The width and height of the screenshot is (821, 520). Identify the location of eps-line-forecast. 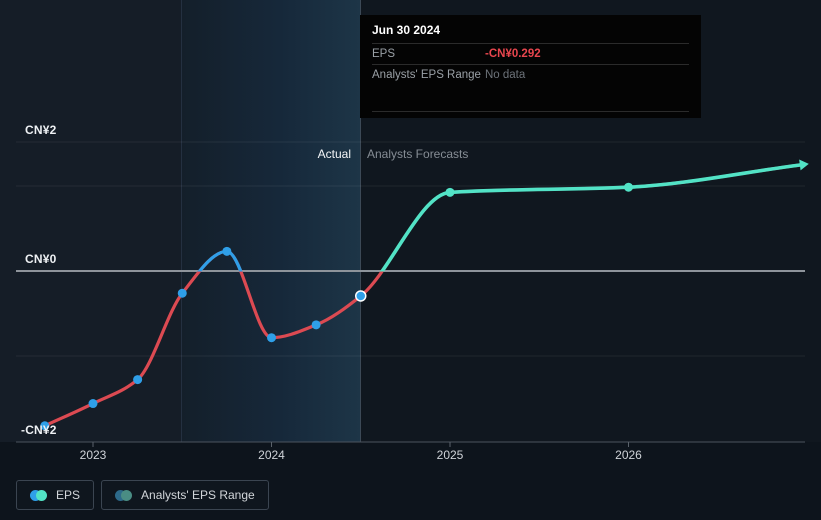
(590, 217).